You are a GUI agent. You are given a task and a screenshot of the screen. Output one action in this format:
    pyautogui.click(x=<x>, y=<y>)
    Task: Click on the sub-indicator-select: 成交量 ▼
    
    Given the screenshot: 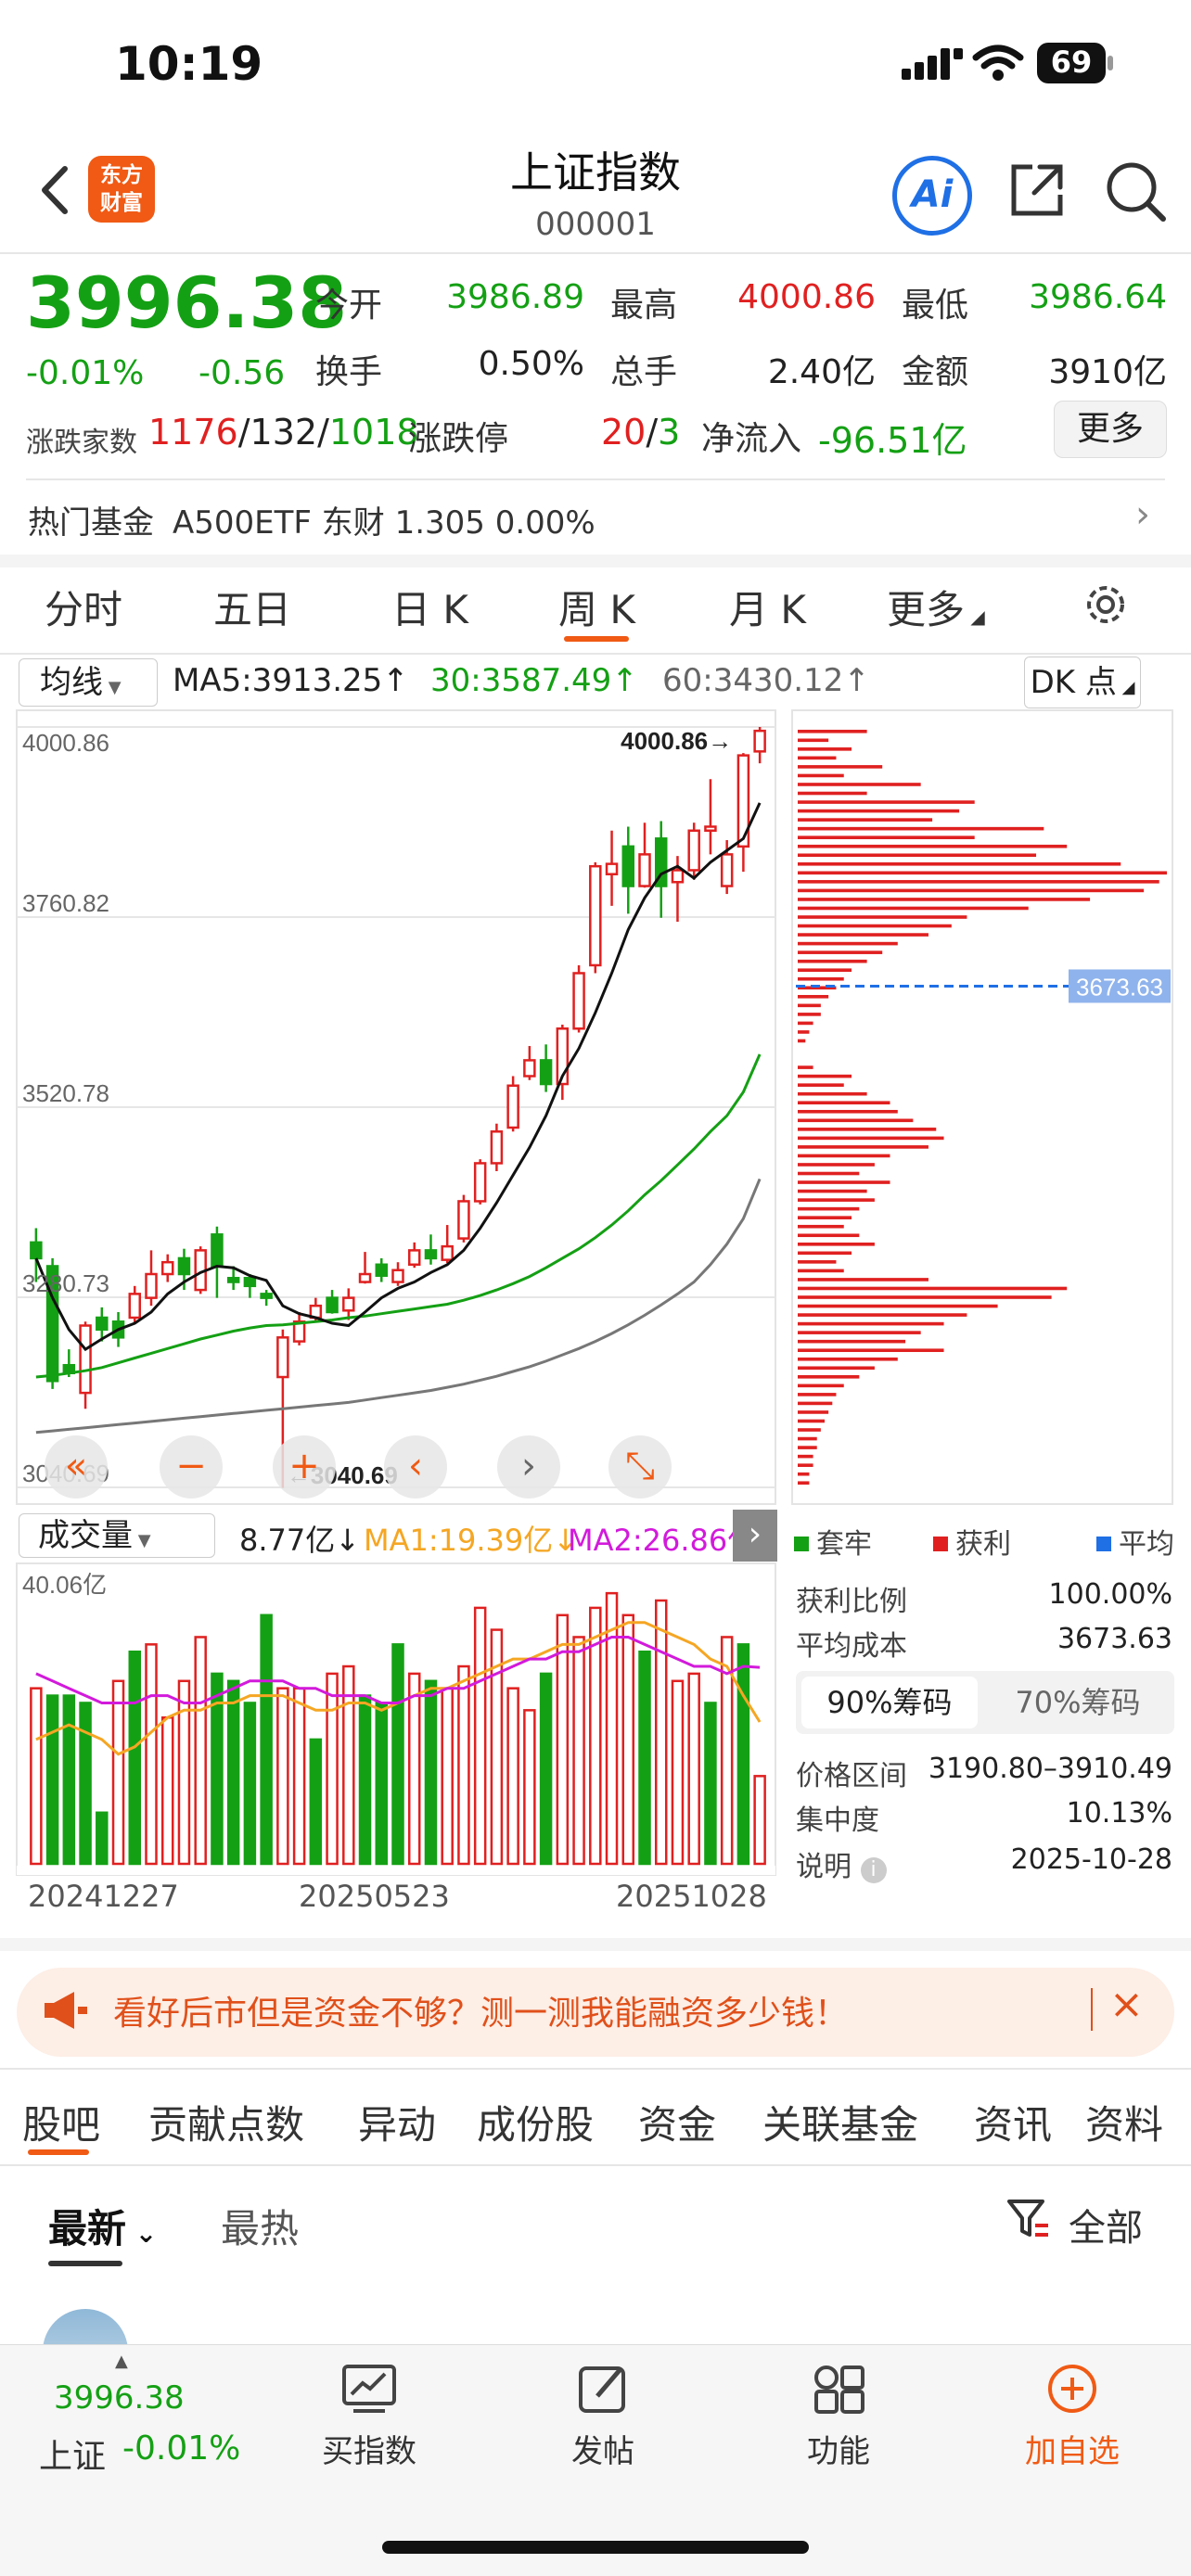 What is the action you would take?
    pyautogui.click(x=117, y=1535)
    